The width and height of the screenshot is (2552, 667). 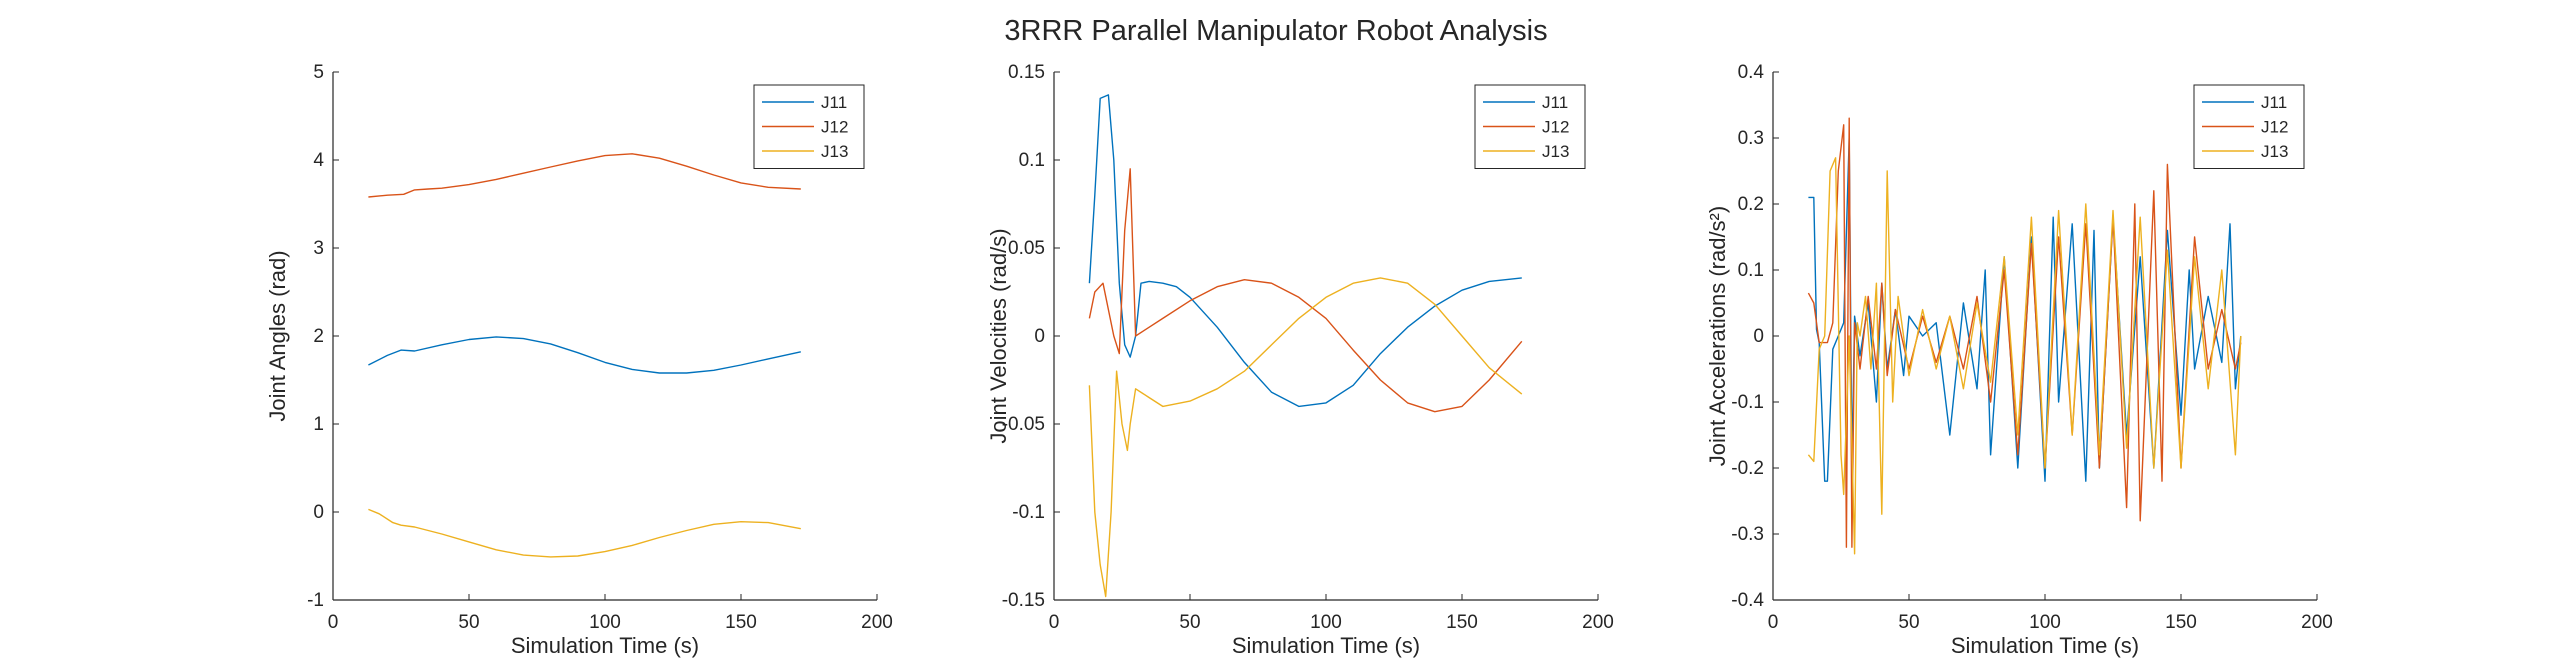 I want to click on y-tick-label: -0.2, so click(x=1747, y=468).